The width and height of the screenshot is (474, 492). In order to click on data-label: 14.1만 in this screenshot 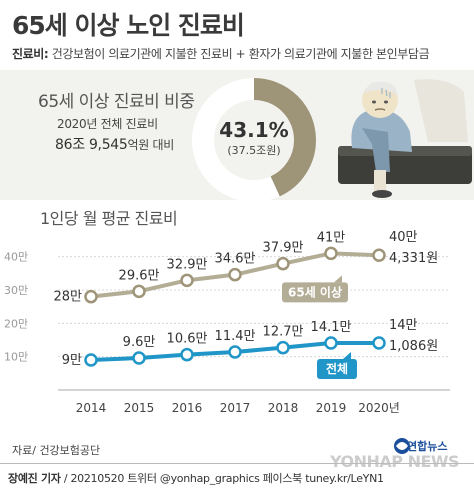, I will do `click(331, 327)`.